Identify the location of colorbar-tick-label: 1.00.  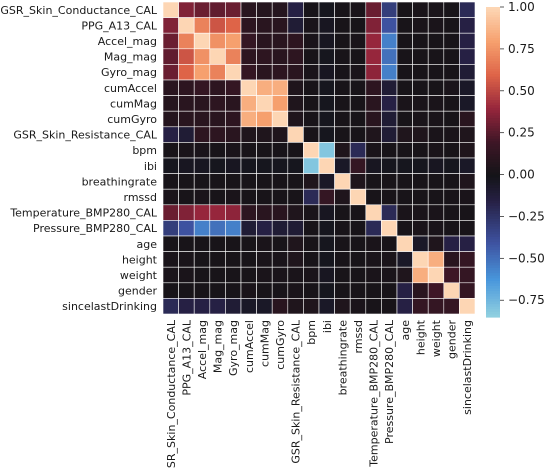
(521, 7).